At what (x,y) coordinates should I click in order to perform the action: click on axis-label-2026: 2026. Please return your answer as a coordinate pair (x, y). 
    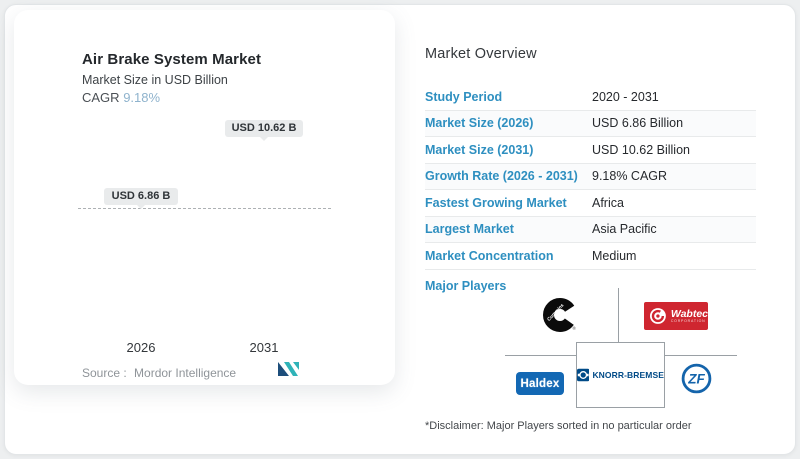
    Looking at the image, I should click on (141, 347).